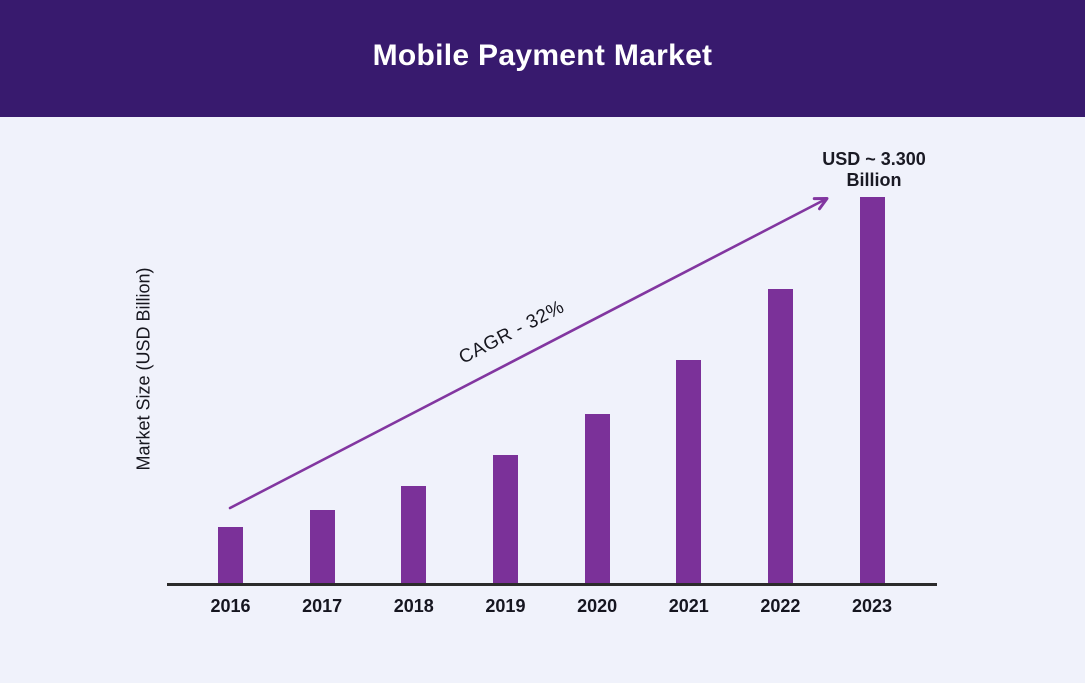 This screenshot has height=683, width=1085. Describe the element at coordinates (874, 159) in the screenshot. I see `usd-value-line1: USD ~ 3.300` at that location.